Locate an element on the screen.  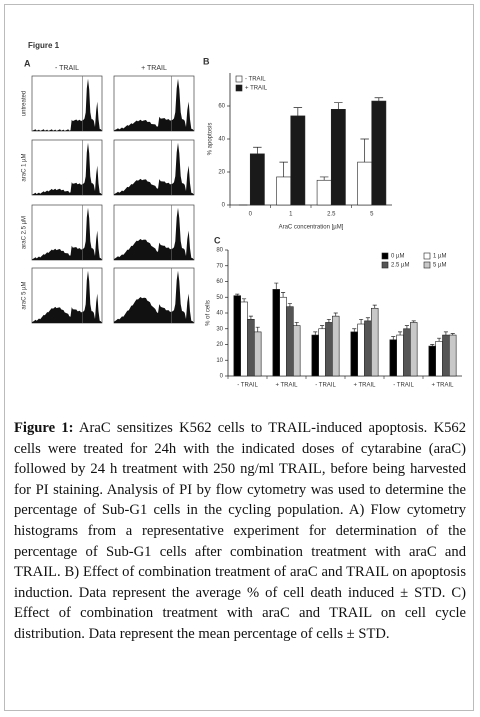
panel-letter: C is located at coordinates (217, 240).